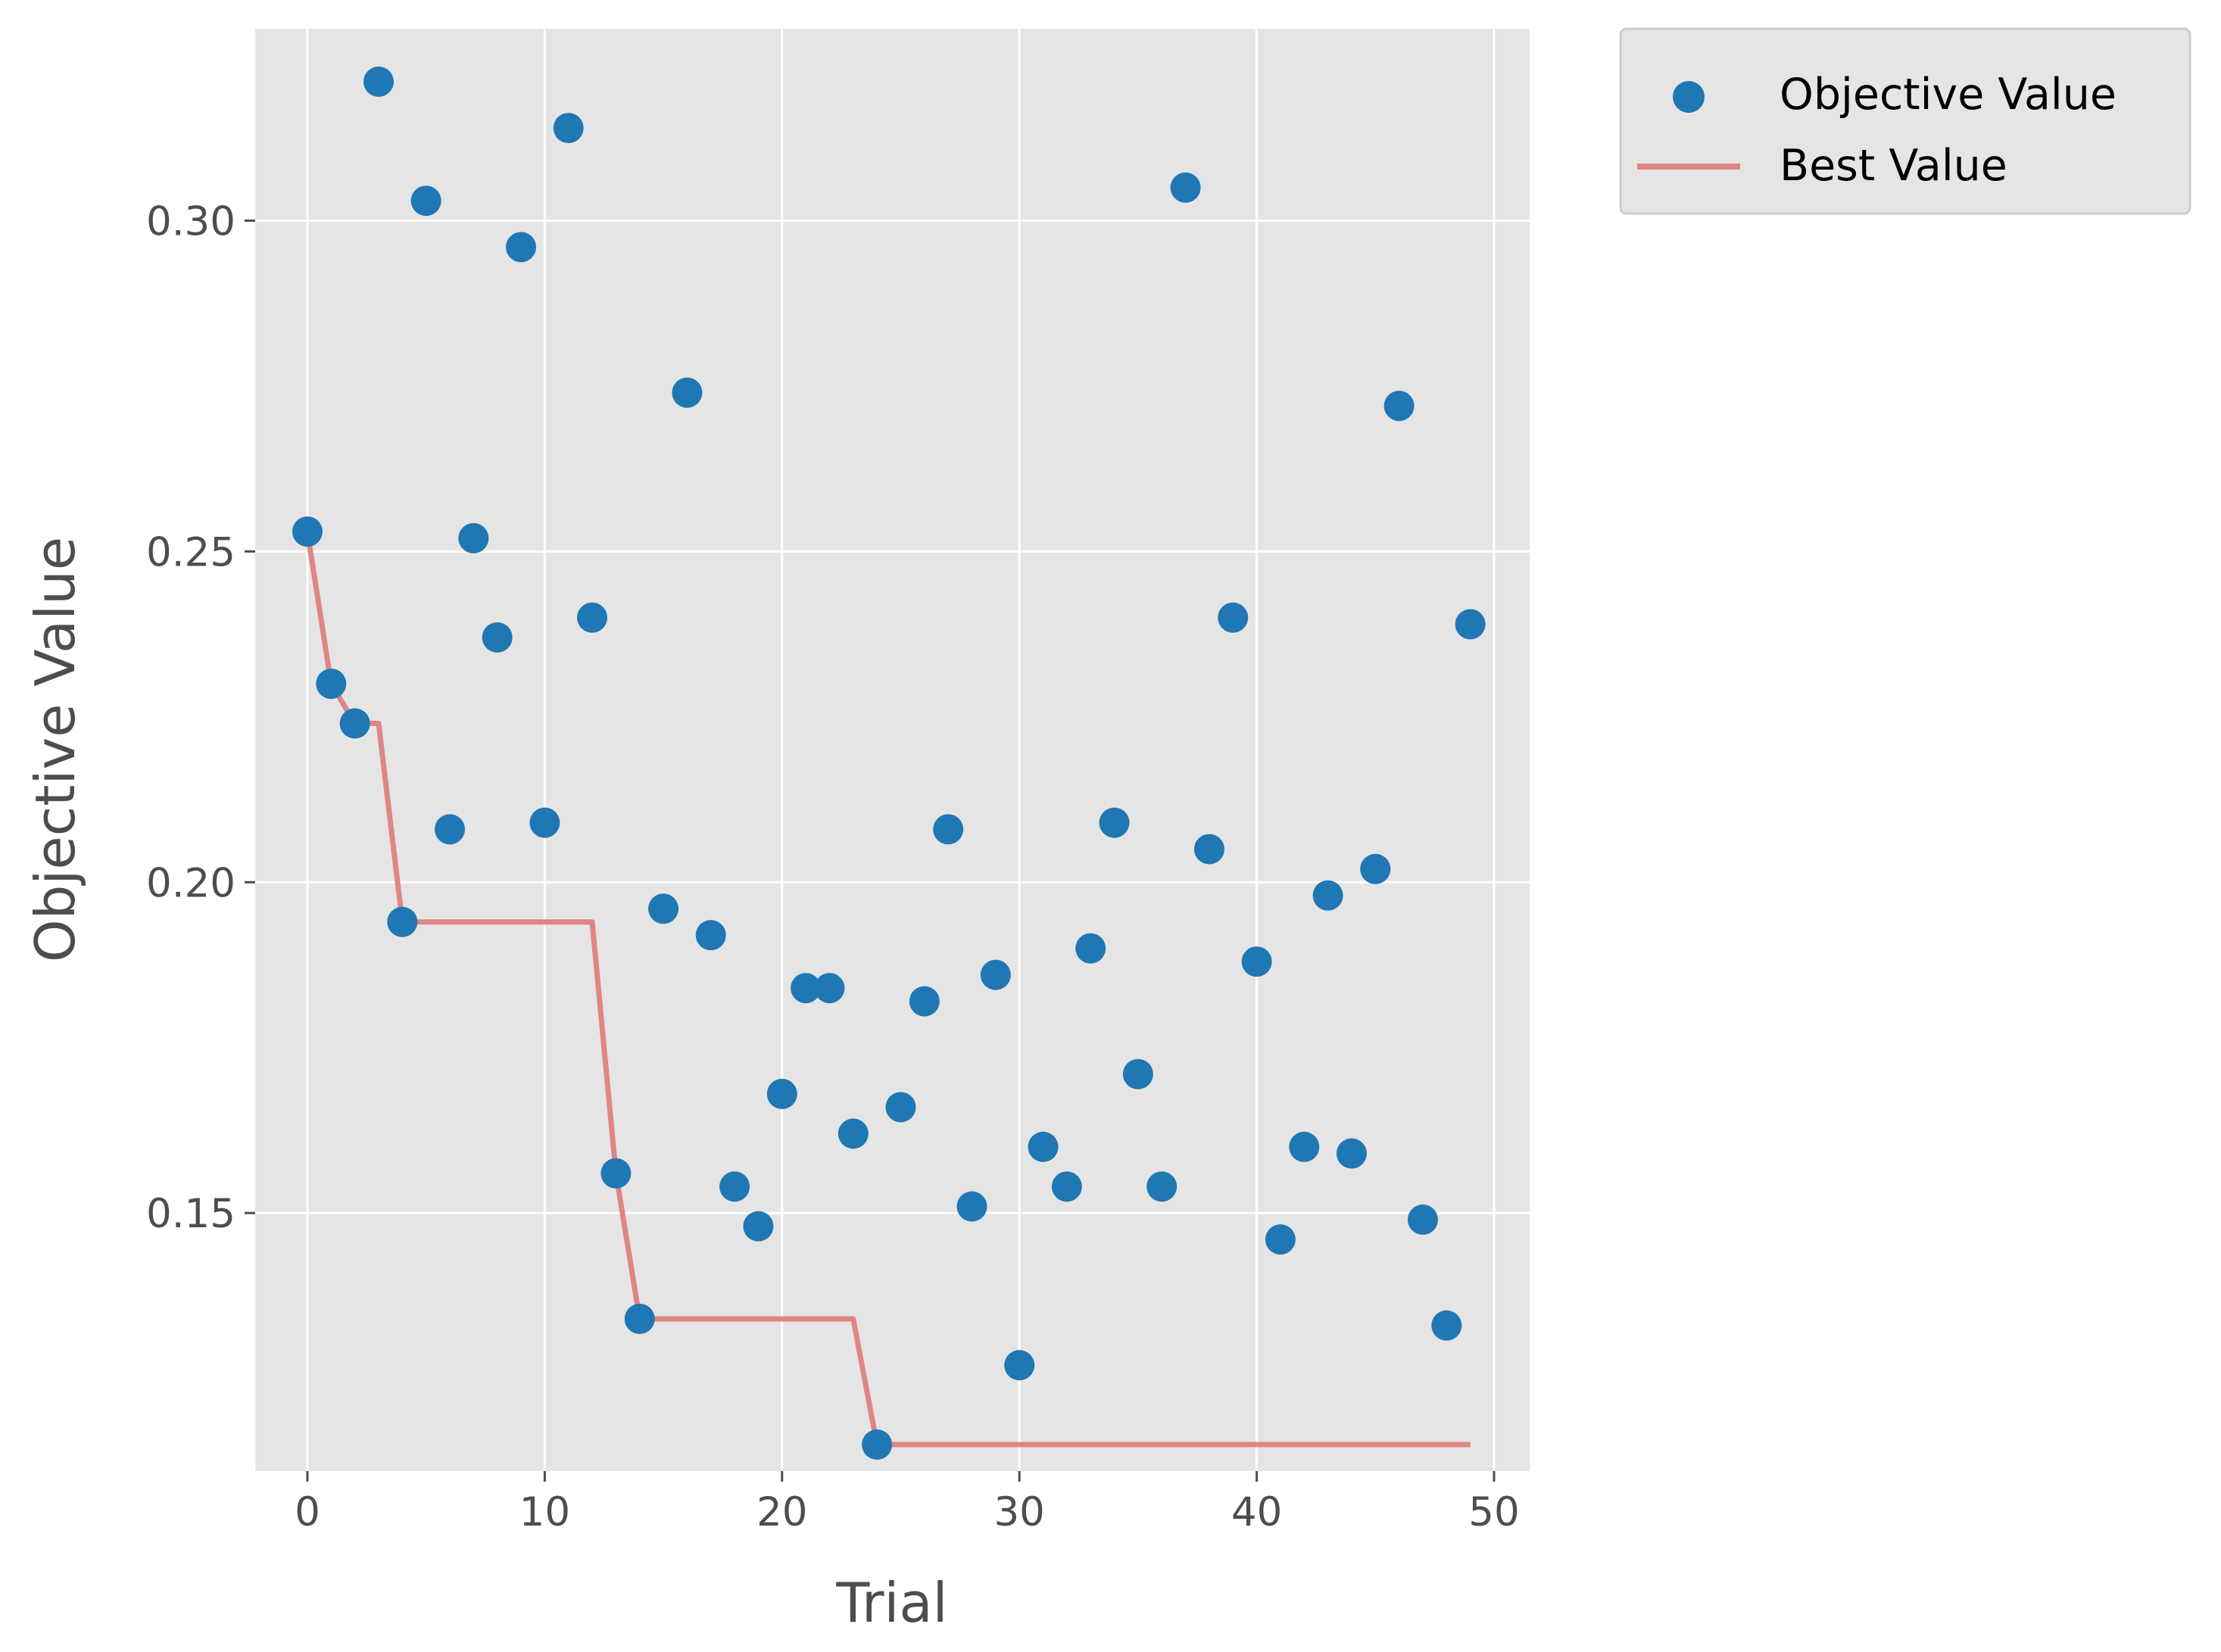  Describe the element at coordinates (191, 883) in the screenshot. I see `y-tick-label: 0.20` at that location.